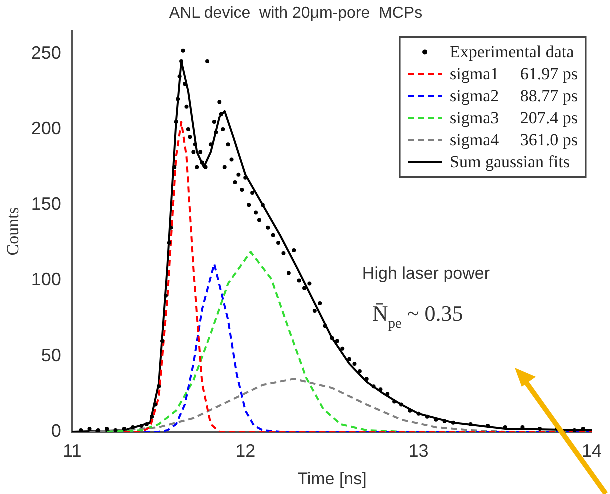 The height and width of the screenshot is (494, 610). Describe the element at coordinates (46, 52) in the screenshot. I see `y-tick-label: 250` at that location.